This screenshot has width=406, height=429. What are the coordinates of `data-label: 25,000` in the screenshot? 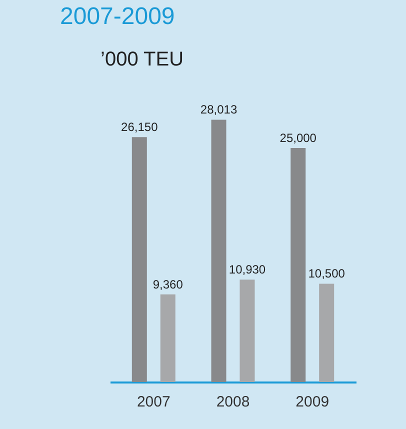 It's located at (298, 137).